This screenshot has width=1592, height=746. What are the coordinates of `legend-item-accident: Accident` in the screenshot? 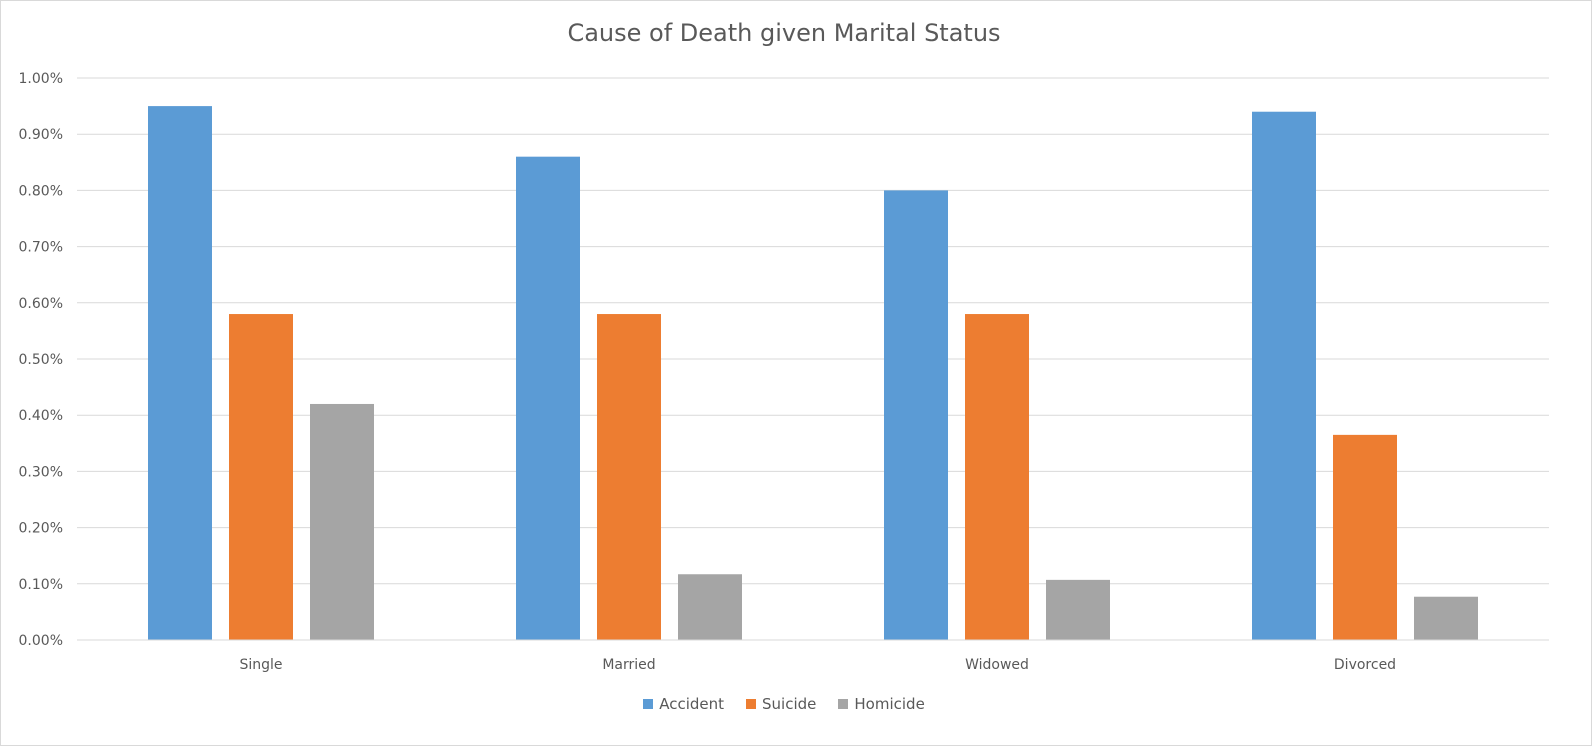 It's located at (683, 704).